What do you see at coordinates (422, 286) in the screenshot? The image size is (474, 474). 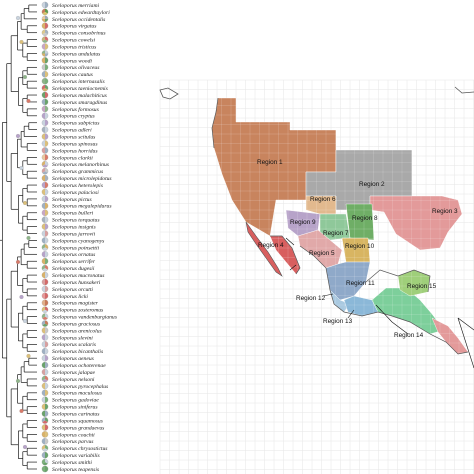 I see `region-label-15: Region 15` at bounding box center [422, 286].